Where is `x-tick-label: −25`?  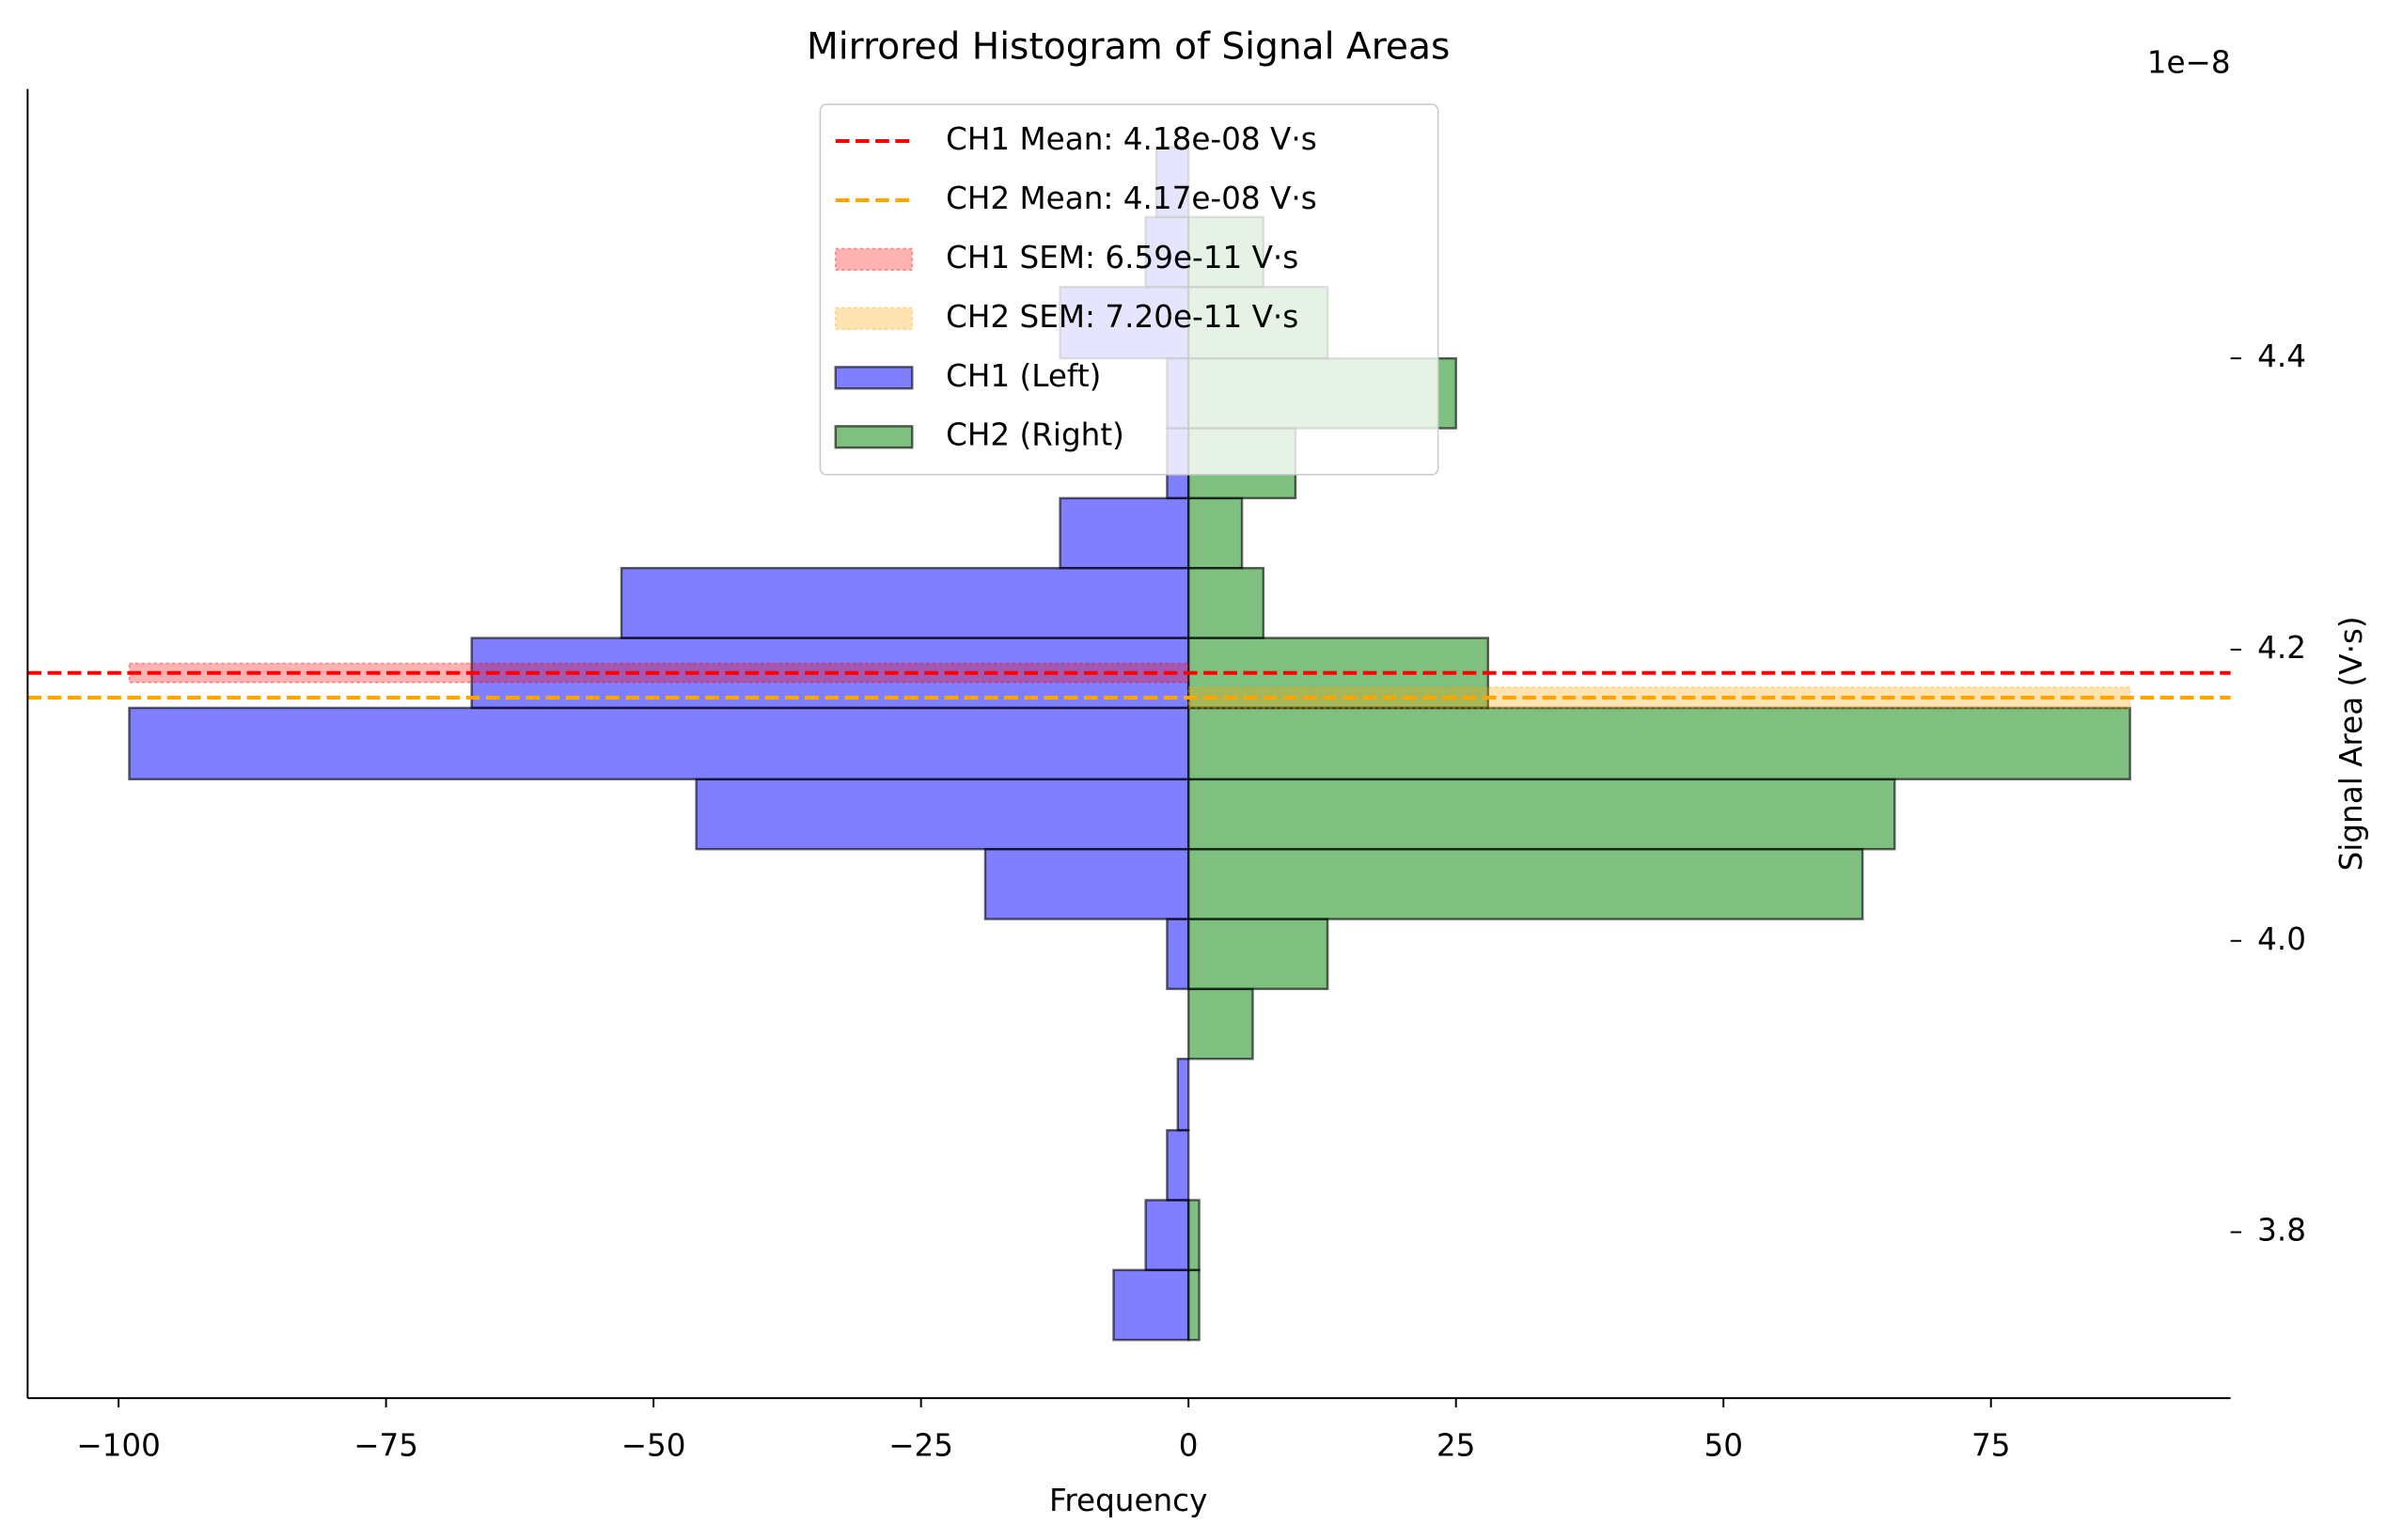 x-tick-label: −25 is located at coordinates (920, 1445).